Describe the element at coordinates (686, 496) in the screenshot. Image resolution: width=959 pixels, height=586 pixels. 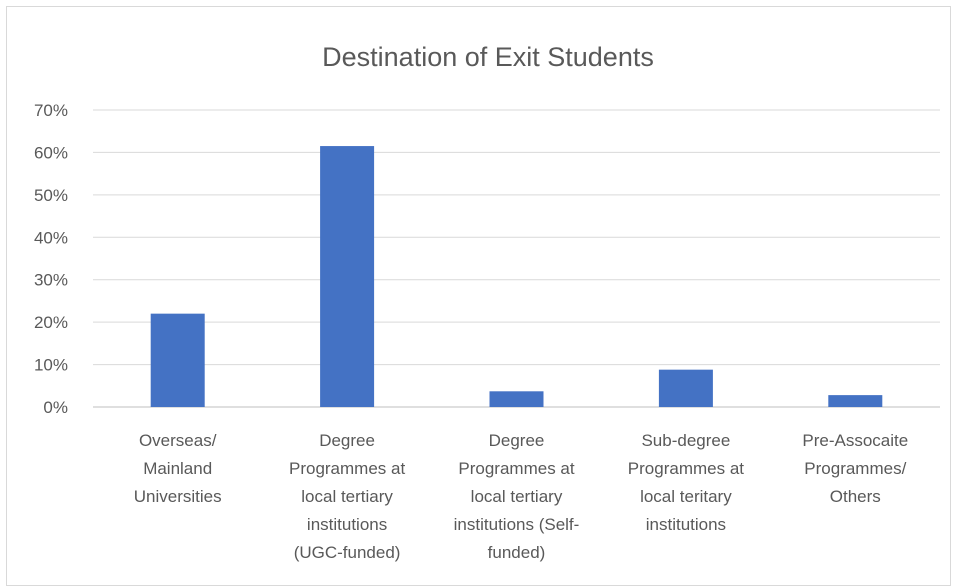
I see `x-category-label-line: local teritary` at that location.